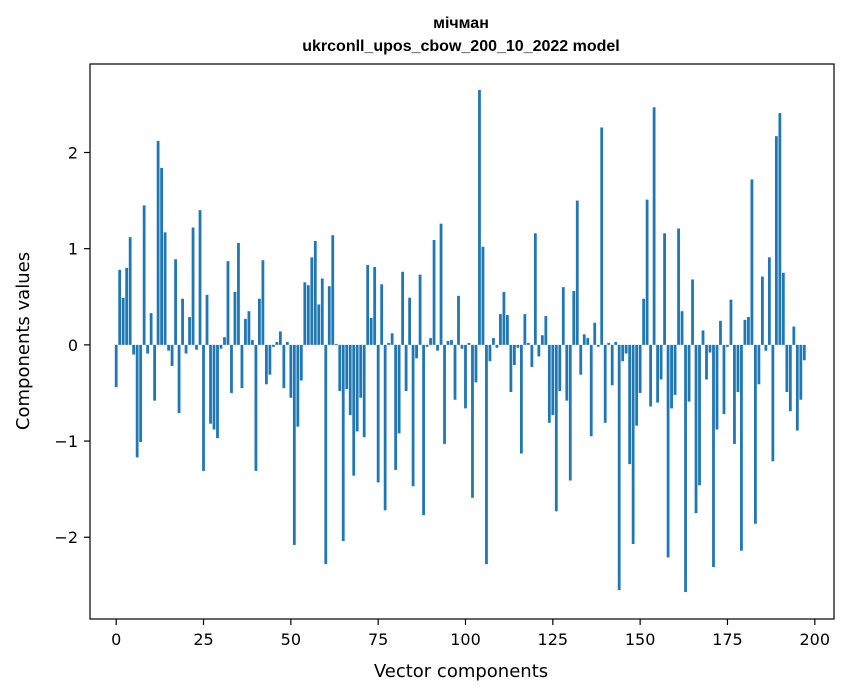 The width and height of the screenshot is (847, 696). I want to click on x-tick-label: 200, so click(815, 639).